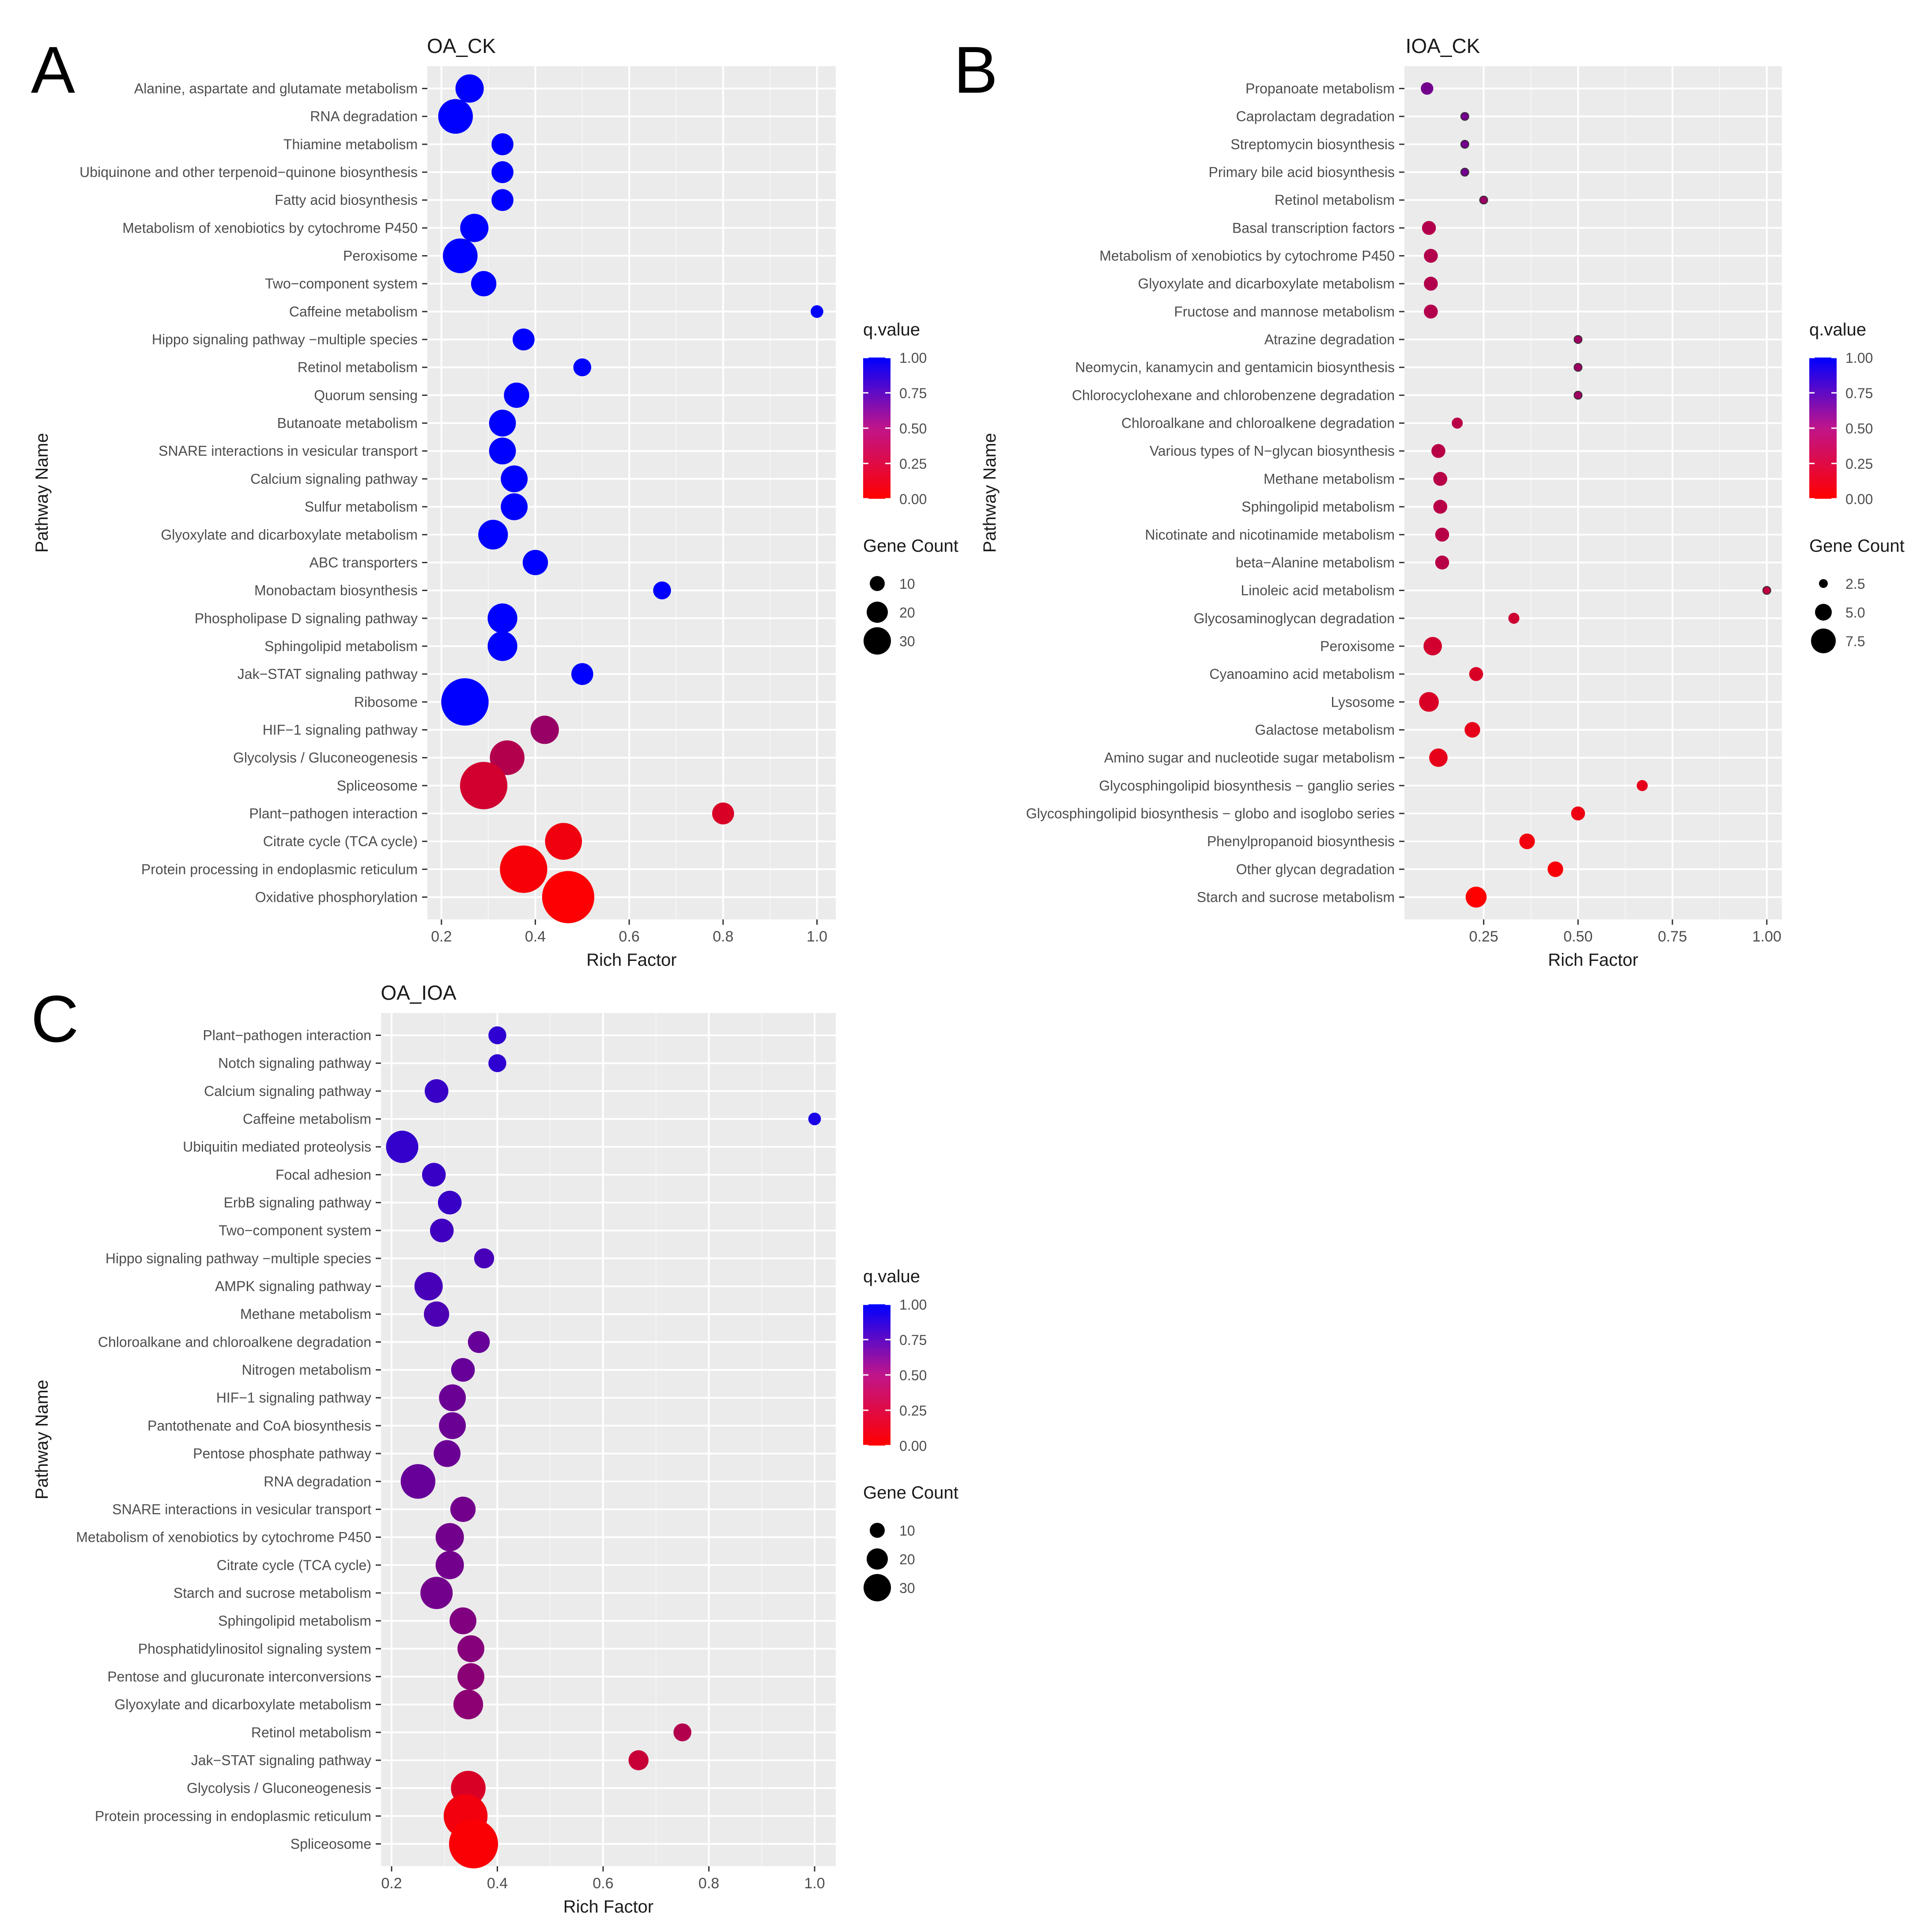 Image resolution: width=1932 pixels, height=1928 pixels. What do you see at coordinates (340, 730) in the screenshot?
I see `pathway-label: HIF−1 signaling pathway` at bounding box center [340, 730].